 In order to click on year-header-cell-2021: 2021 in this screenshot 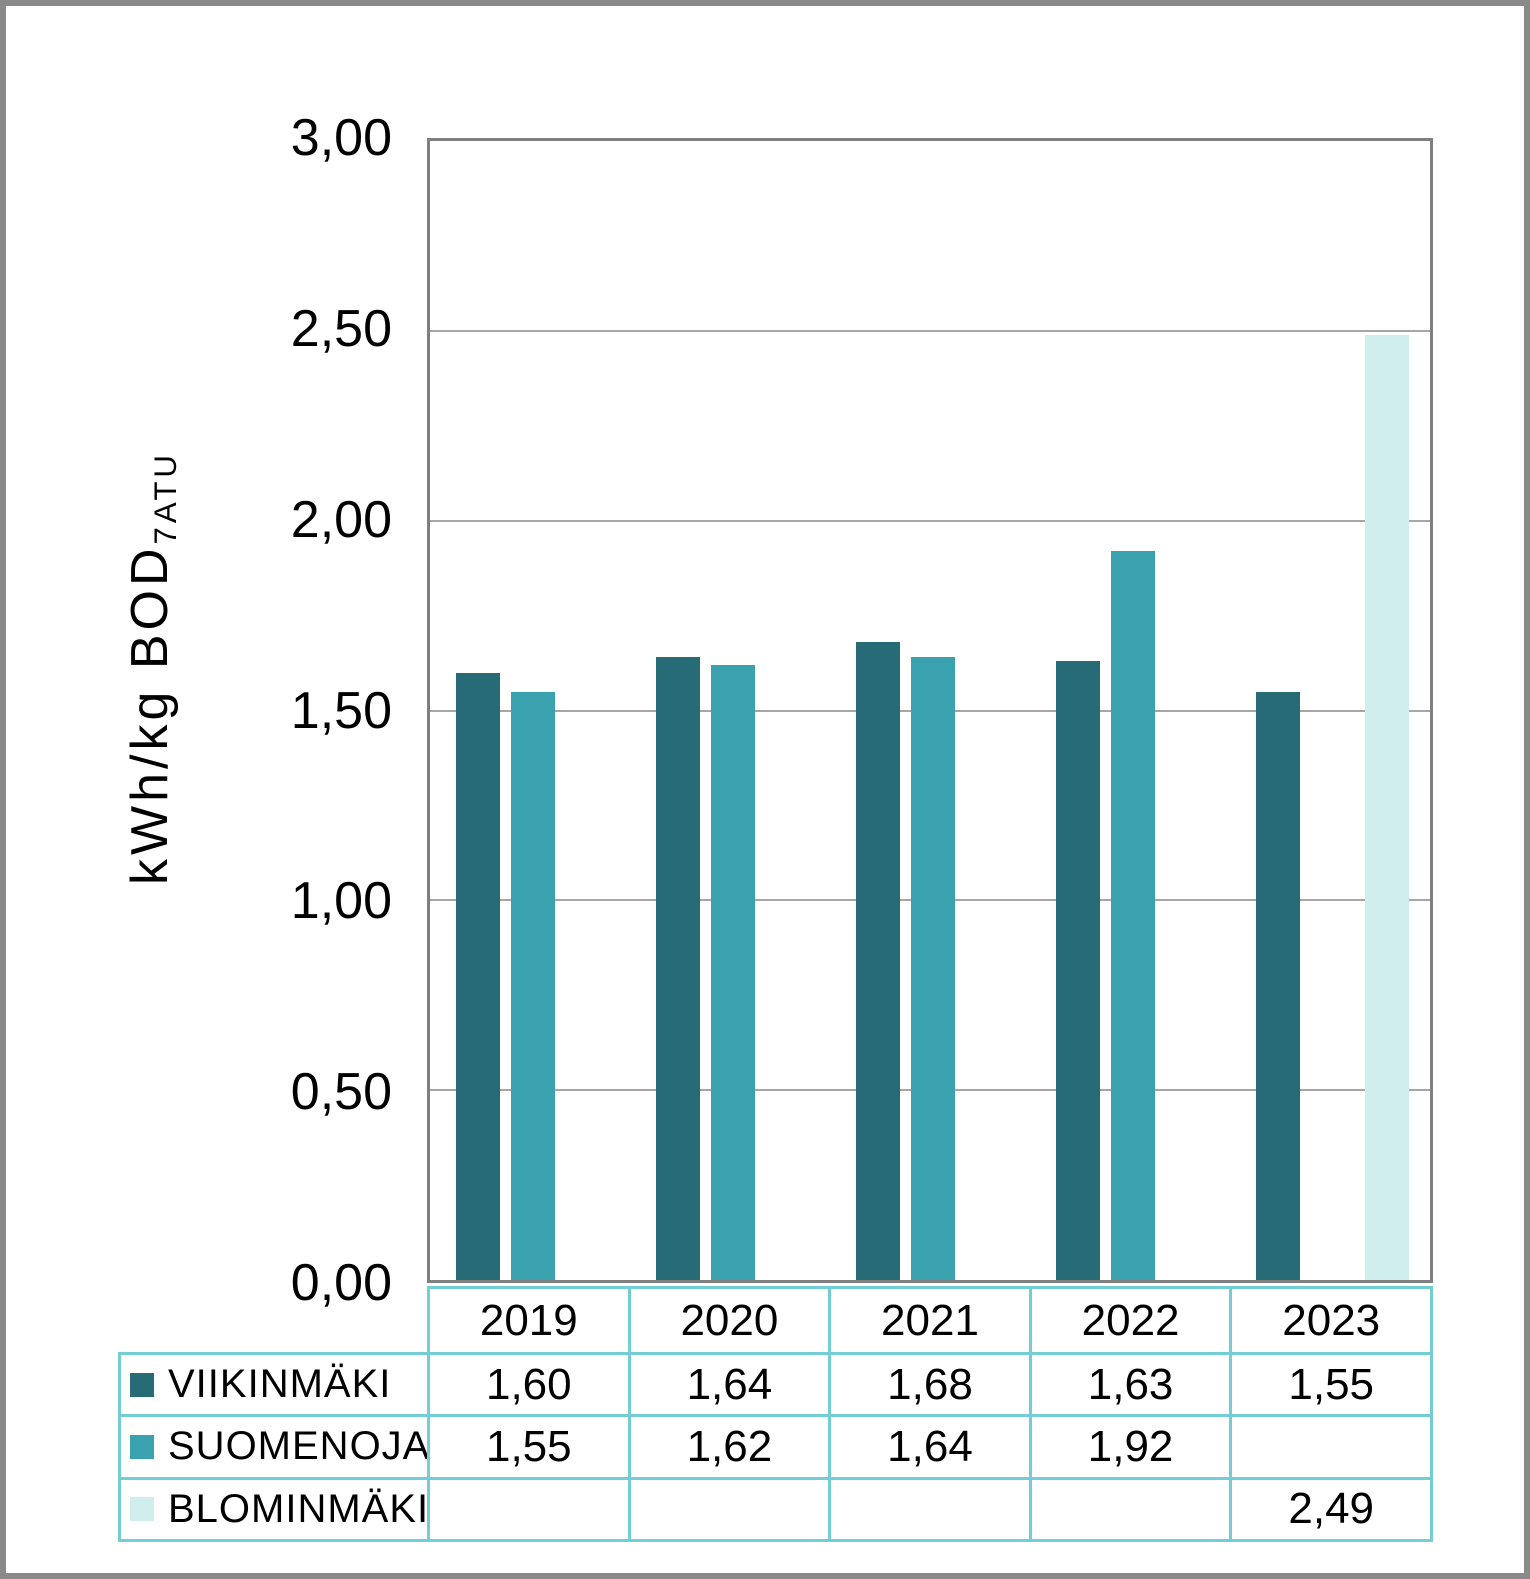, I will do `click(930, 1320)`.